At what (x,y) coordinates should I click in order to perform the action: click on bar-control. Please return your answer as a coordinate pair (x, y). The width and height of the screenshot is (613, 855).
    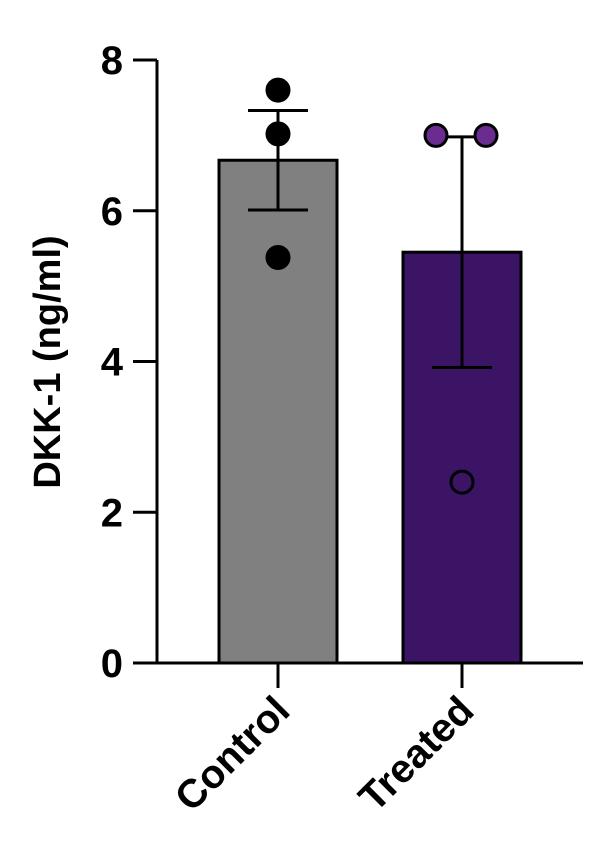
    Looking at the image, I should click on (278, 411).